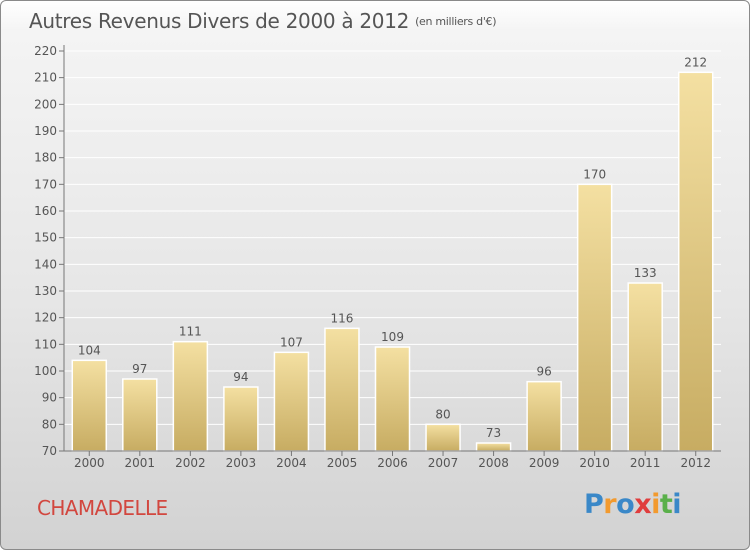  I want to click on bar-2007, so click(443, 437).